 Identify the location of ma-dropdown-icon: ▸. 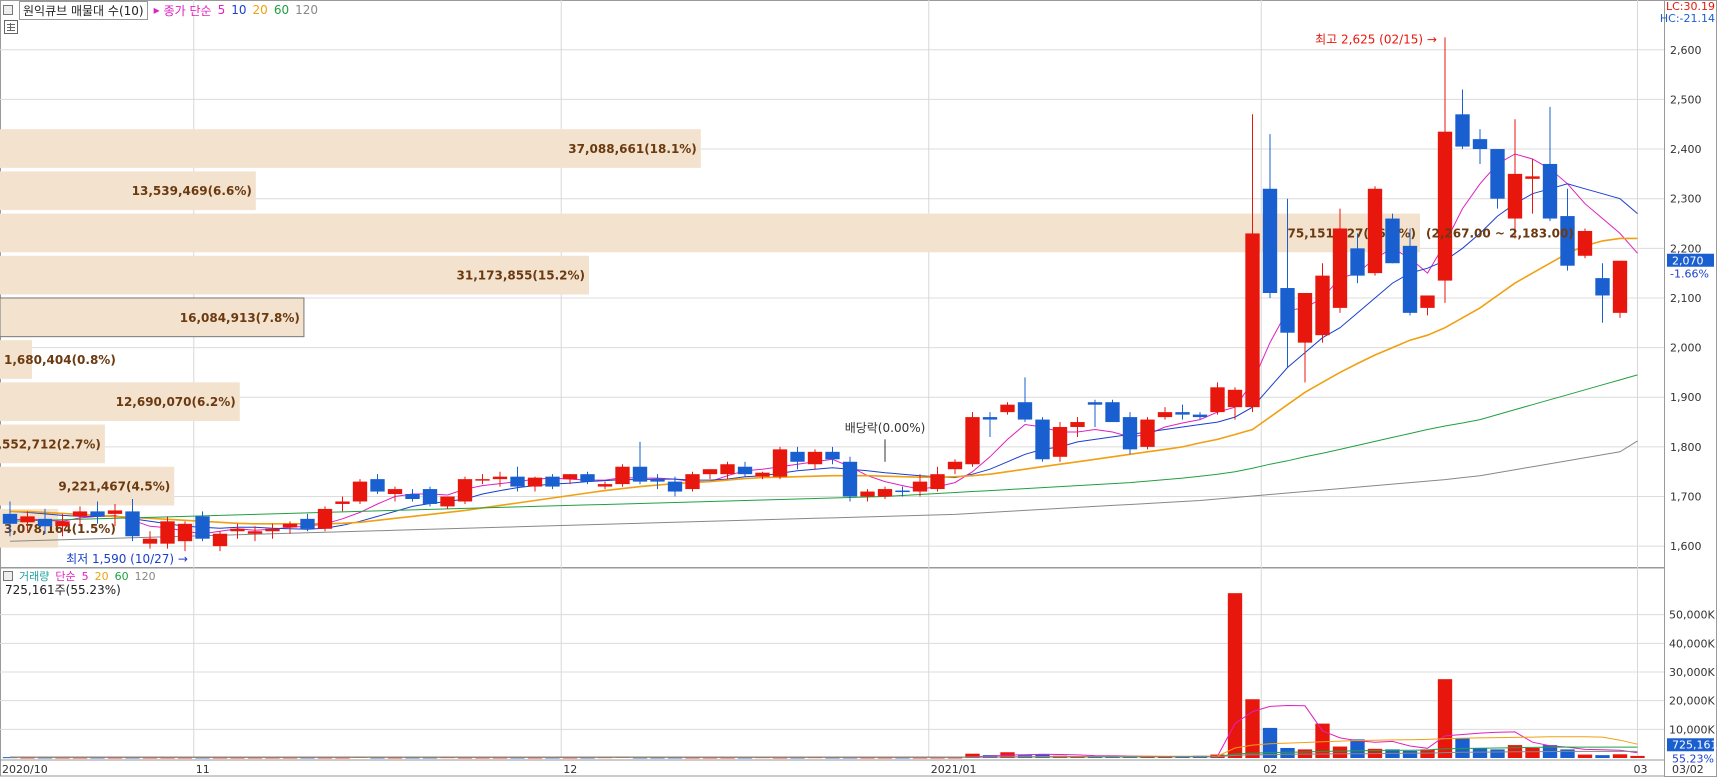
(156, 10).